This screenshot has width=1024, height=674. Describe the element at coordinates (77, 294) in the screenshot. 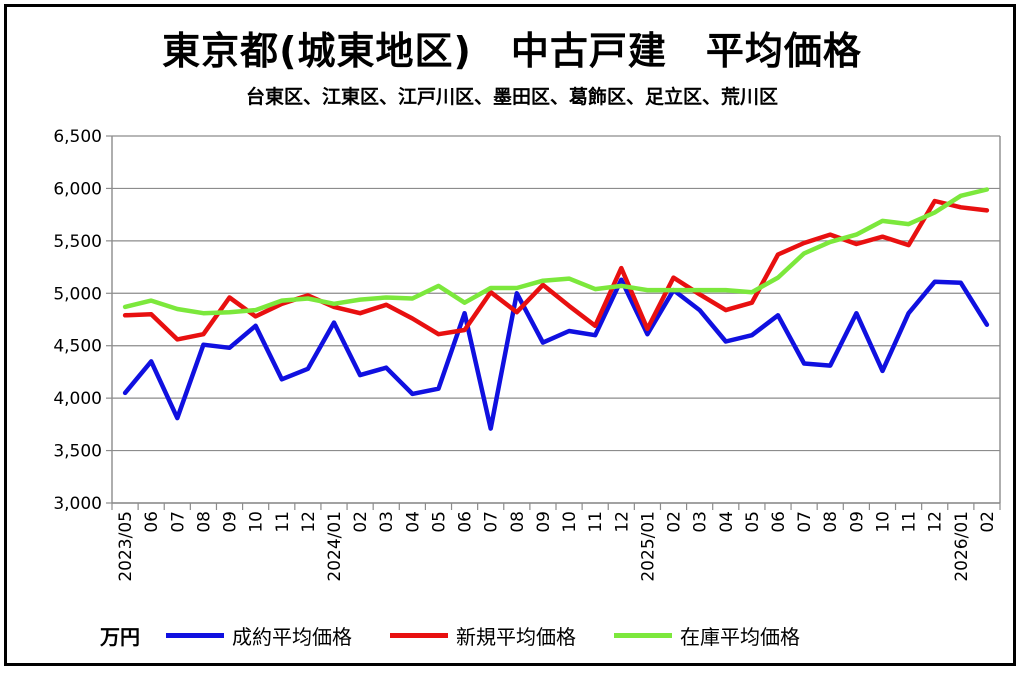

I see `y-tick-label: 5,000` at that location.